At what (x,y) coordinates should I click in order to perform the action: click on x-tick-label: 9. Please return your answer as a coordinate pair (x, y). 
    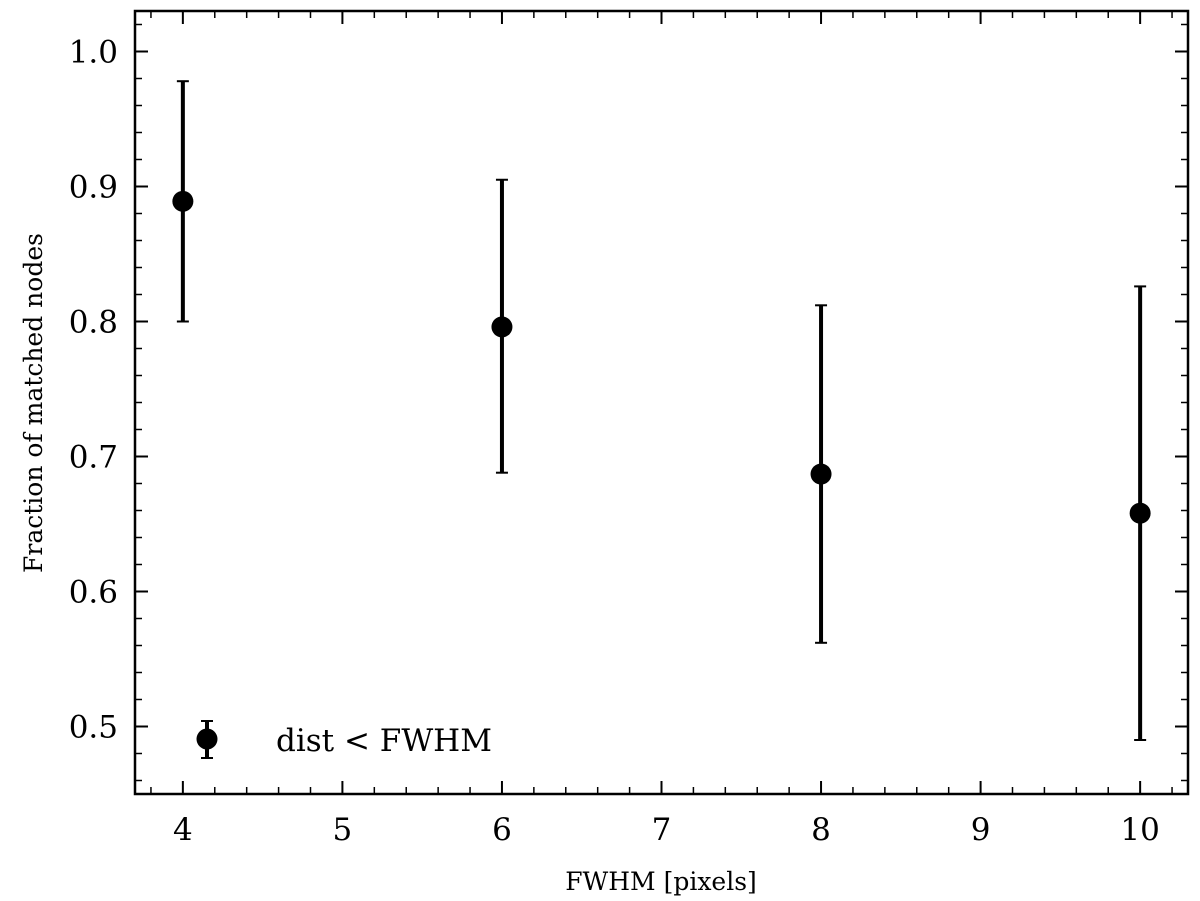
    Looking at the image, I should click on (981, 830).